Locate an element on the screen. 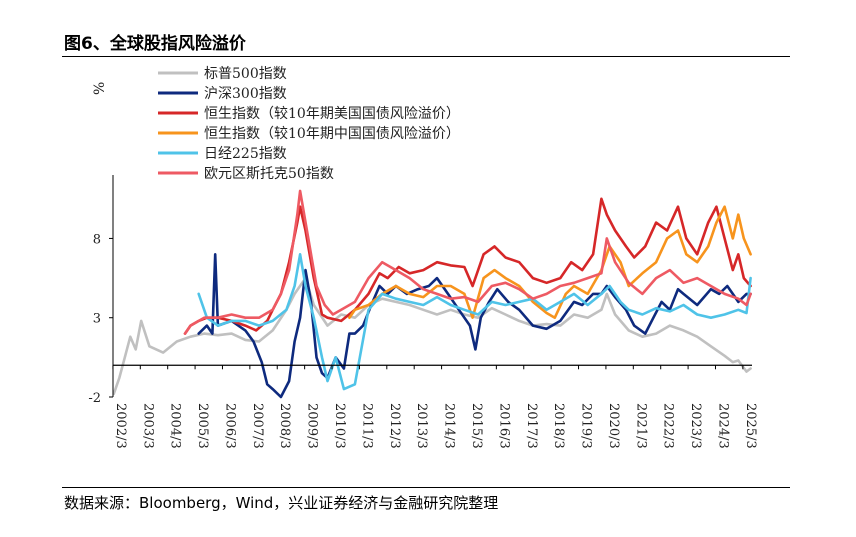 The width and height of the screenshot is (856, 537). x-tick-label-17: 2019/3 is located at coordinates (586, 426).